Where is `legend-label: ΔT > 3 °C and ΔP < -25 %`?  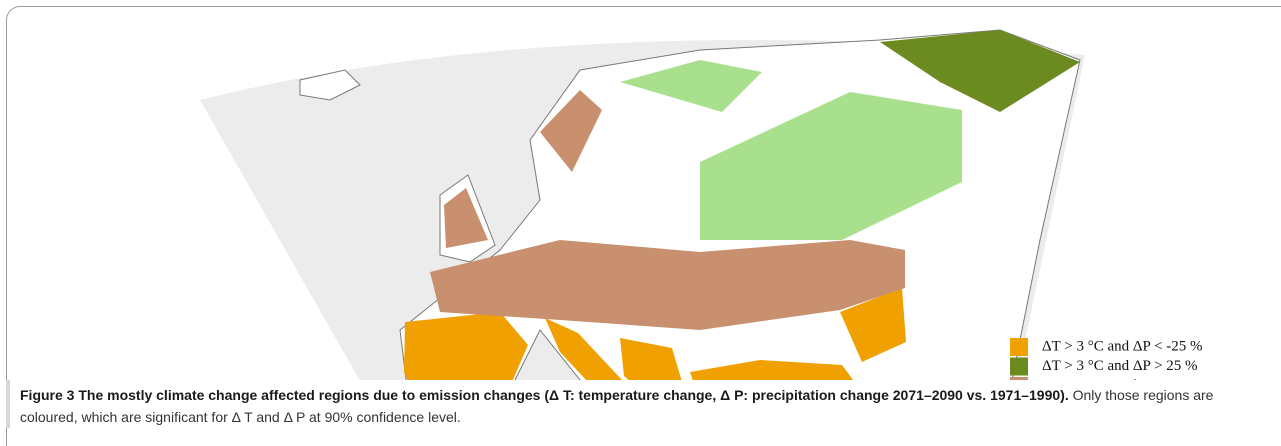
legend-label: ΔT > 3 °C and ΔP < -25 % is located at coordinates (1122, 346).